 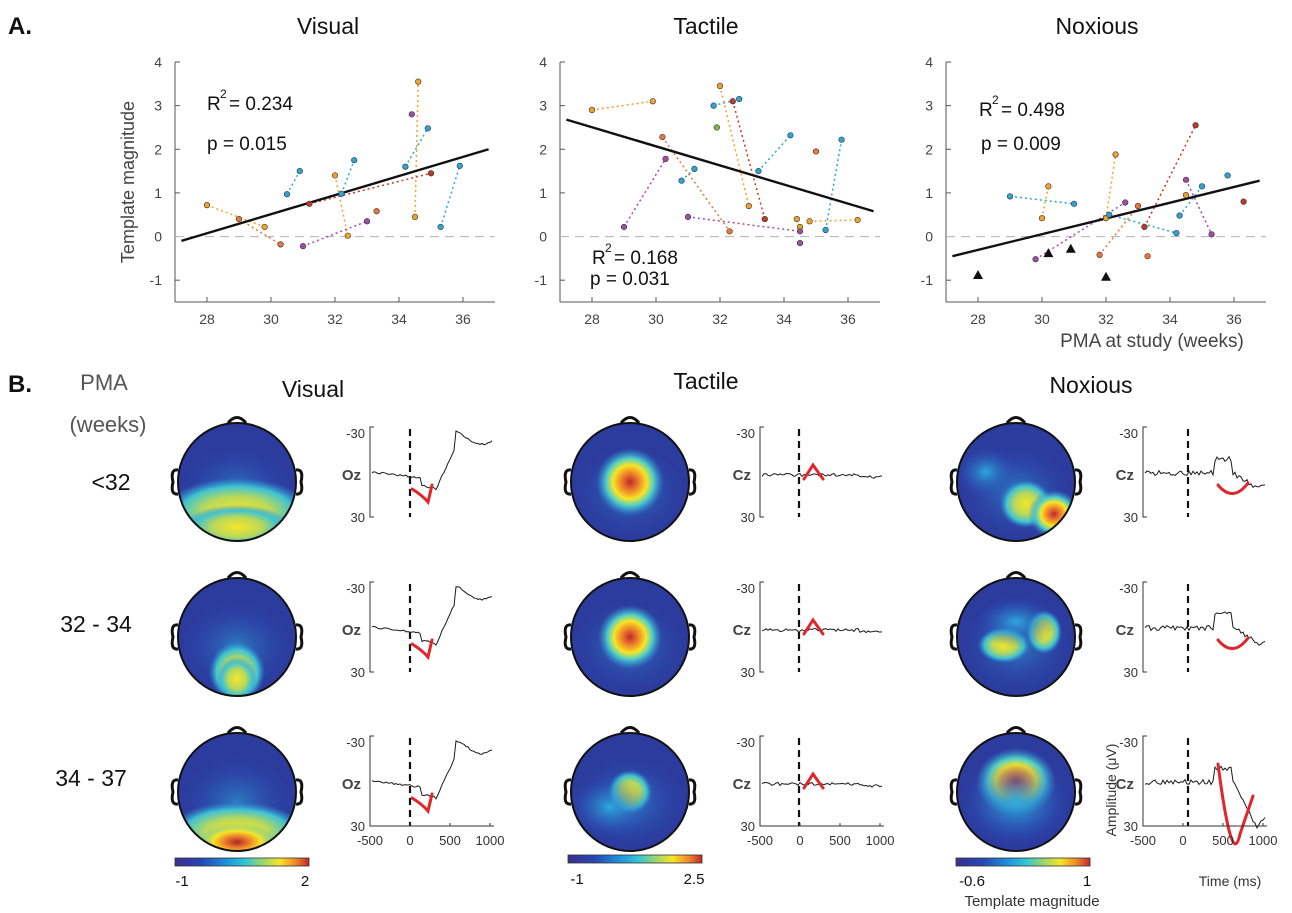 I want to click on erp-y-axis, so click(x=761, y=781).